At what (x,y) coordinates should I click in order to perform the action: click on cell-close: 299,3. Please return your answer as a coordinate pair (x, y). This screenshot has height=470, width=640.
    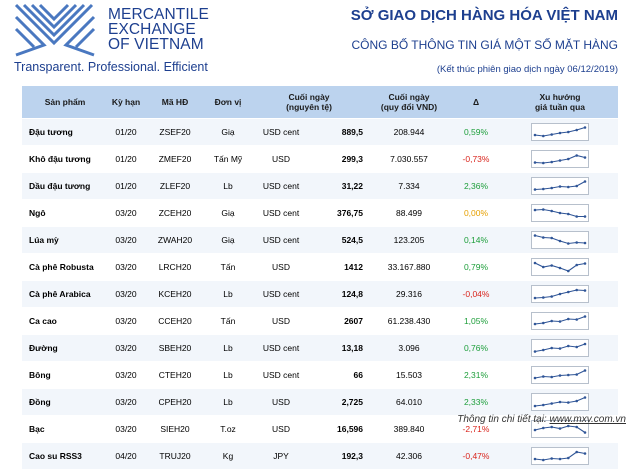
    Looking at the image, I should click on (340, 159).